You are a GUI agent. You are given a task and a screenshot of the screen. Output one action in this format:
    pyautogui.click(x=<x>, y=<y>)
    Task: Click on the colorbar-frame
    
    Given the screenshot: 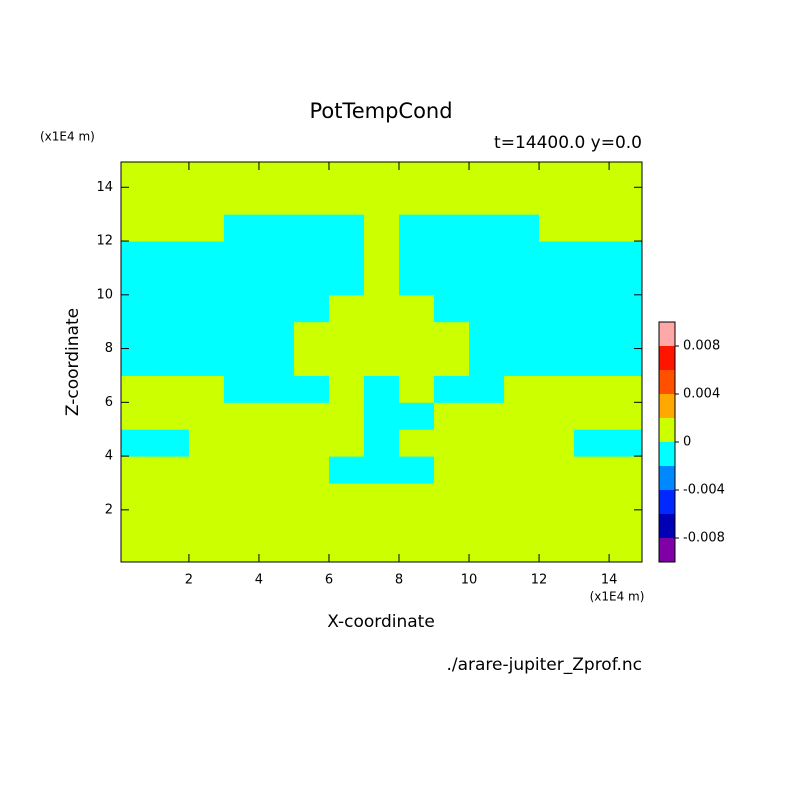 What is the action you would take?
    pyautogui.click(x=667, y=442)
    